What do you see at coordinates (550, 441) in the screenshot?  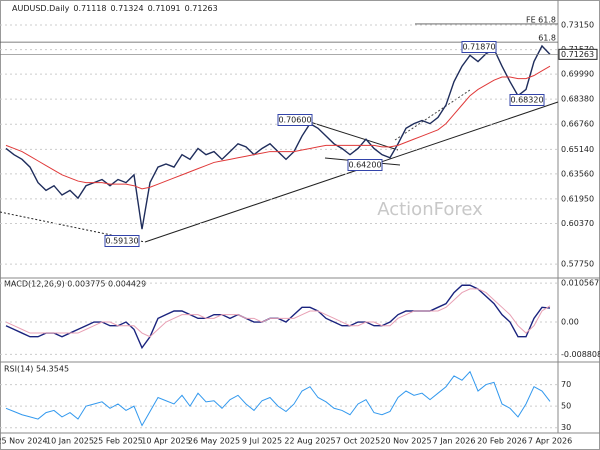 I see `x-tick-label: 7 Apr 2026` at bounding box center [550, 441].